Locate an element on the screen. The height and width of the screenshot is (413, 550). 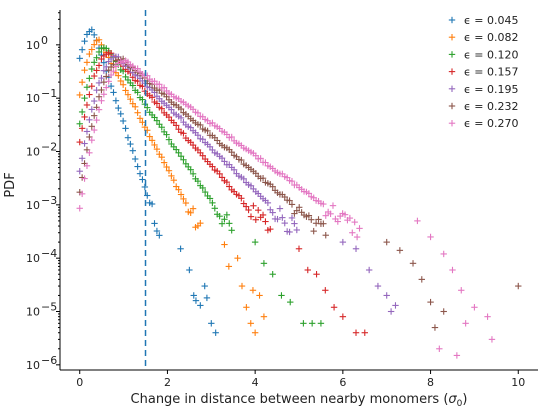
legend-entry: ϵ = 0.232 is located at coordinates (483, 106).